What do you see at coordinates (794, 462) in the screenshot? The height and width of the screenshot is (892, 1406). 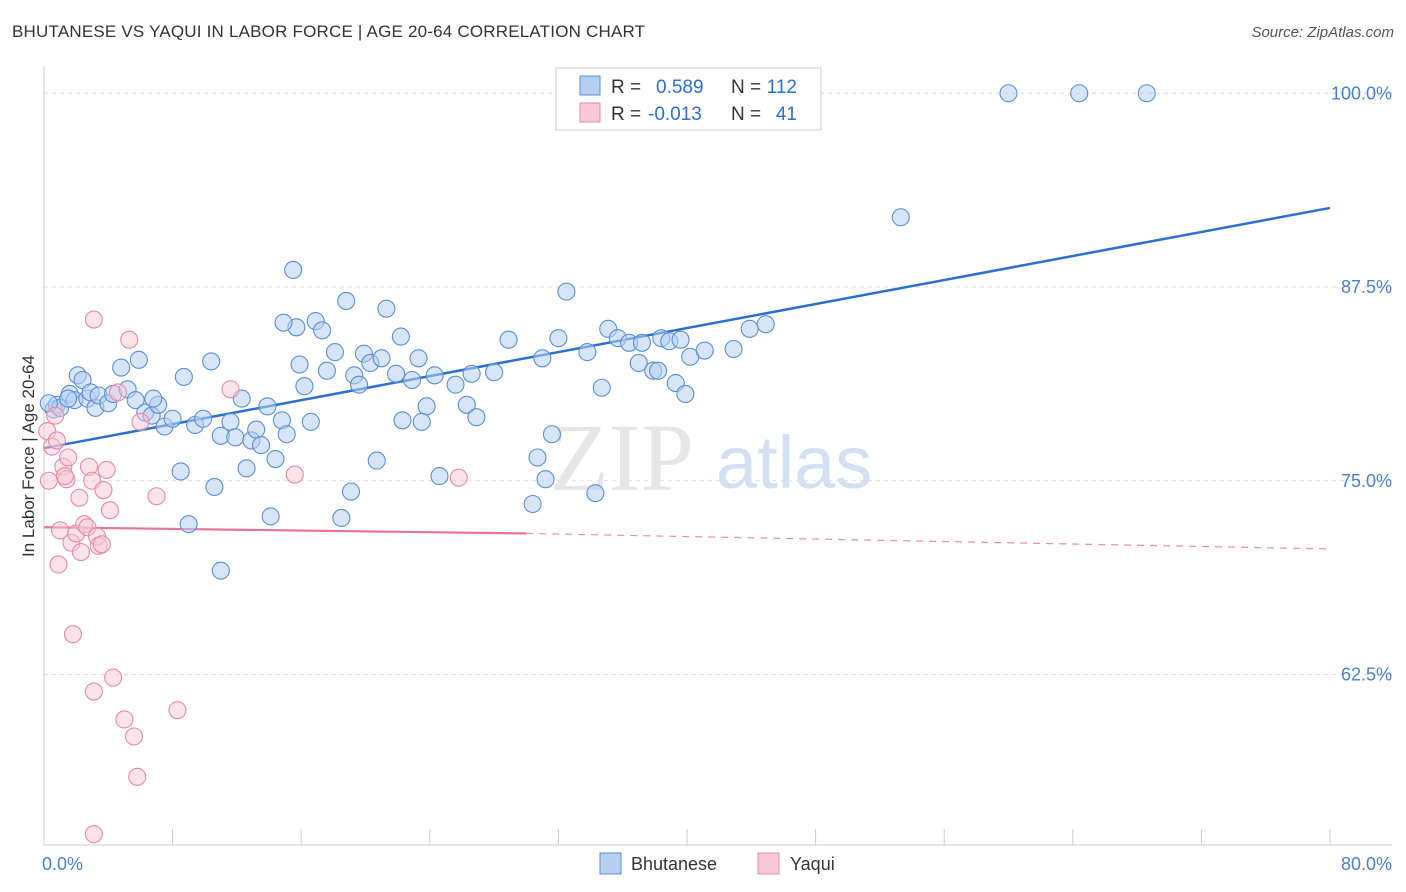 I see `watermark-atlas: atlas` at bounding box center [794, 462].